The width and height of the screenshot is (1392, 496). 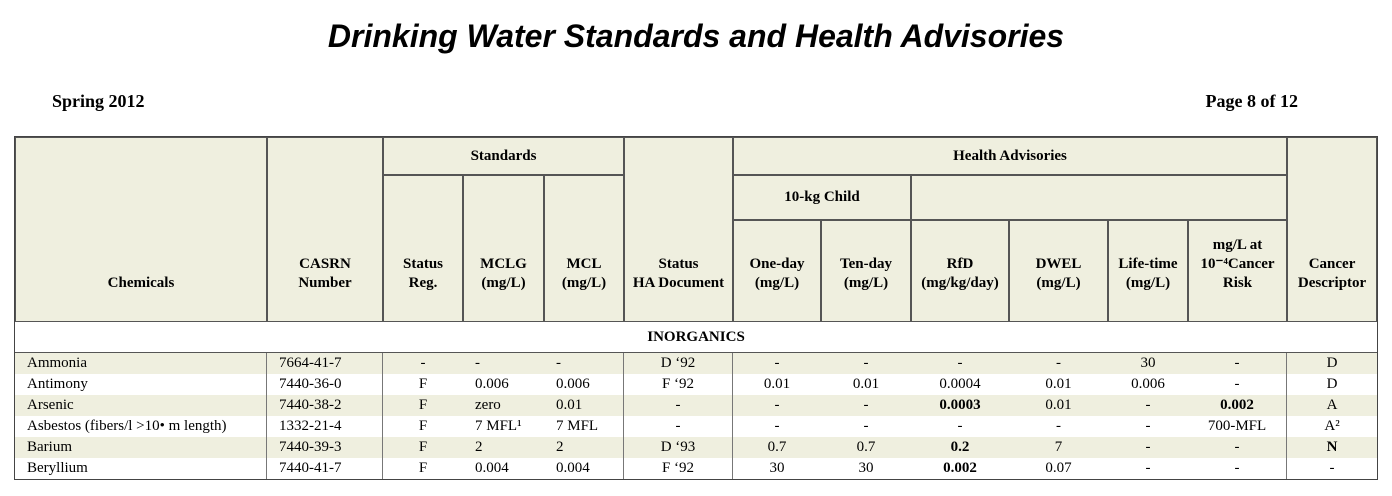 I want to click on column-header: mg/L at 10⁻⁴Cancer Risk, so click(x=1238, y=271).